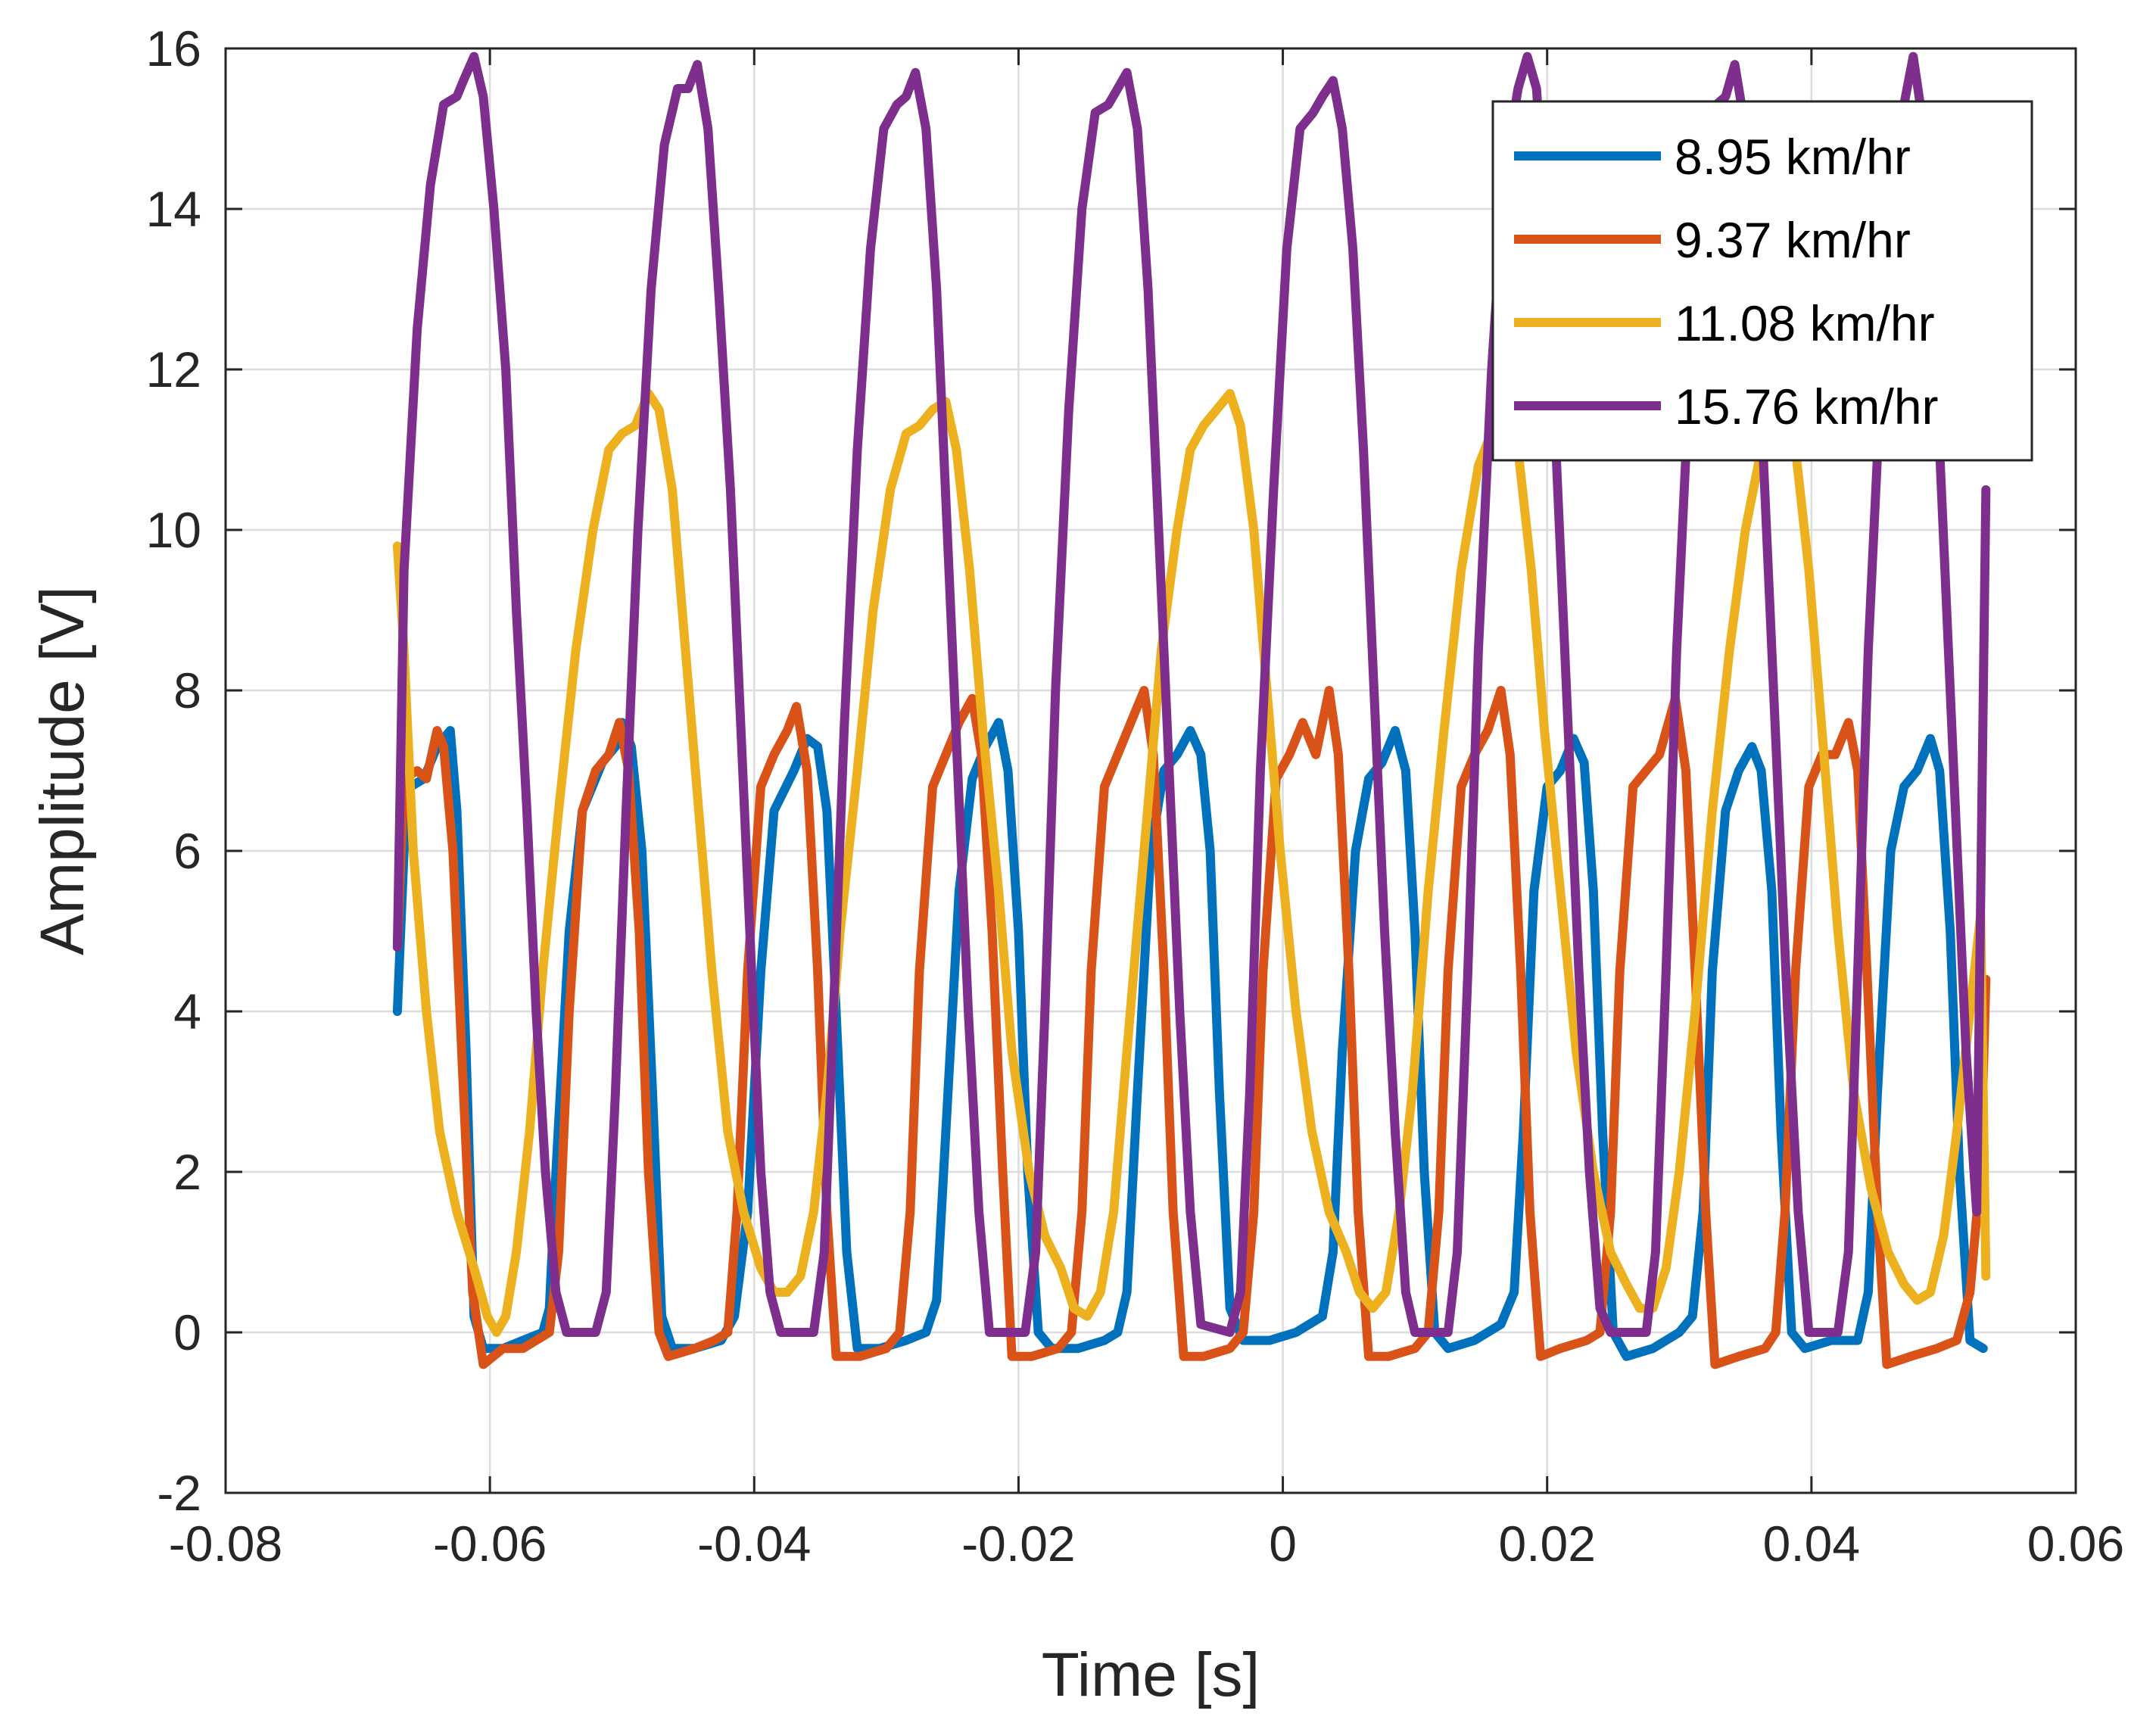 Image resolution: width=2156 pixels, height=1723 pixels. Describe the element at coordinates (187, 1172) in the screenshot. I see `y-tick-label: 2` at that location.